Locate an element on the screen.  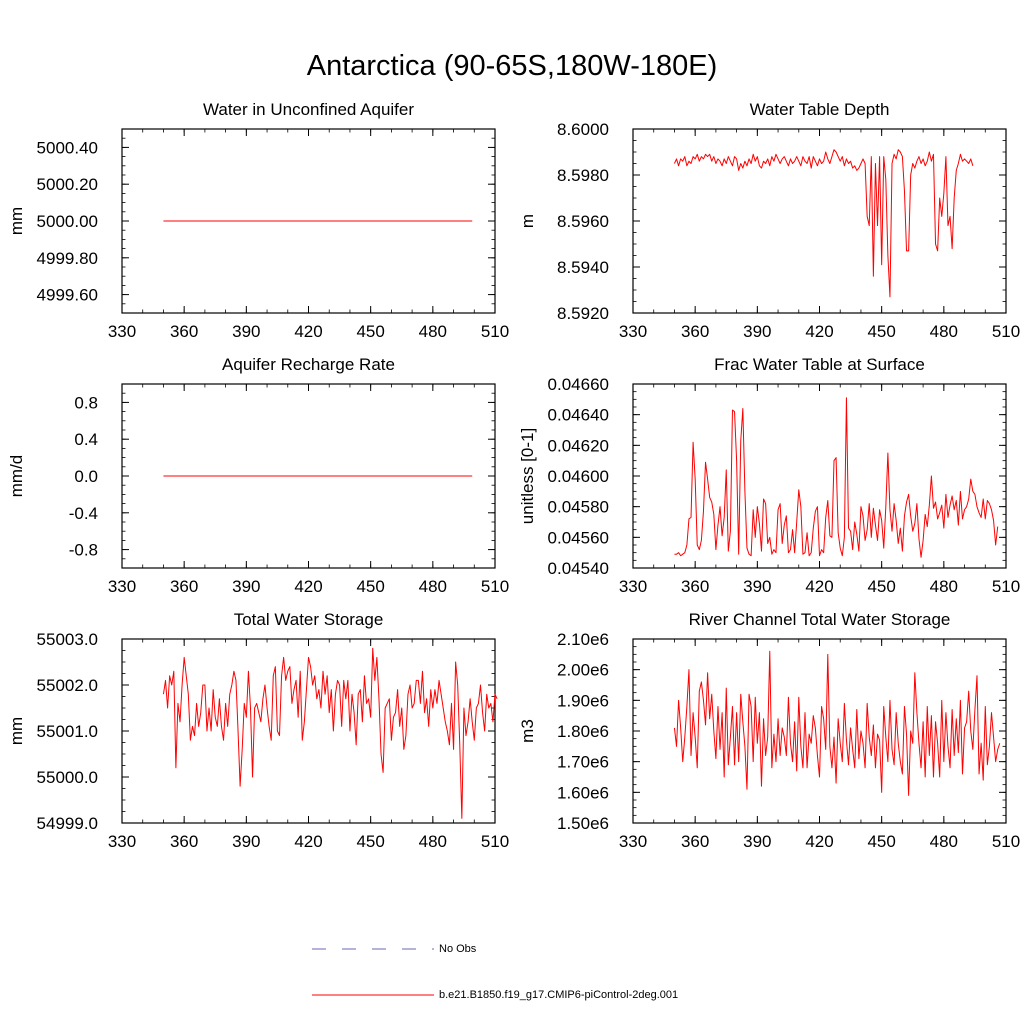
y-tick-label: 5000.20 is located at coordinates (67, 184).